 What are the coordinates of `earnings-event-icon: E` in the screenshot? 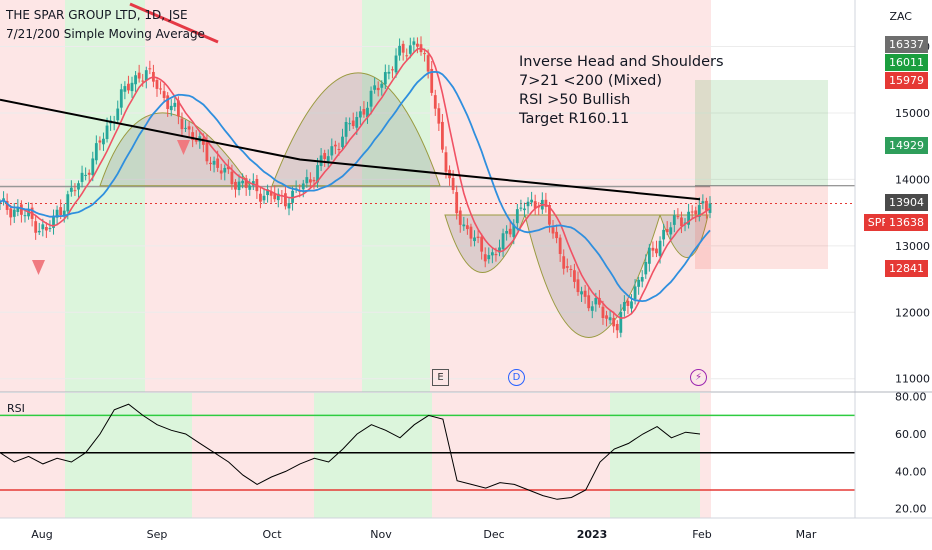 It's located at (440, 377).